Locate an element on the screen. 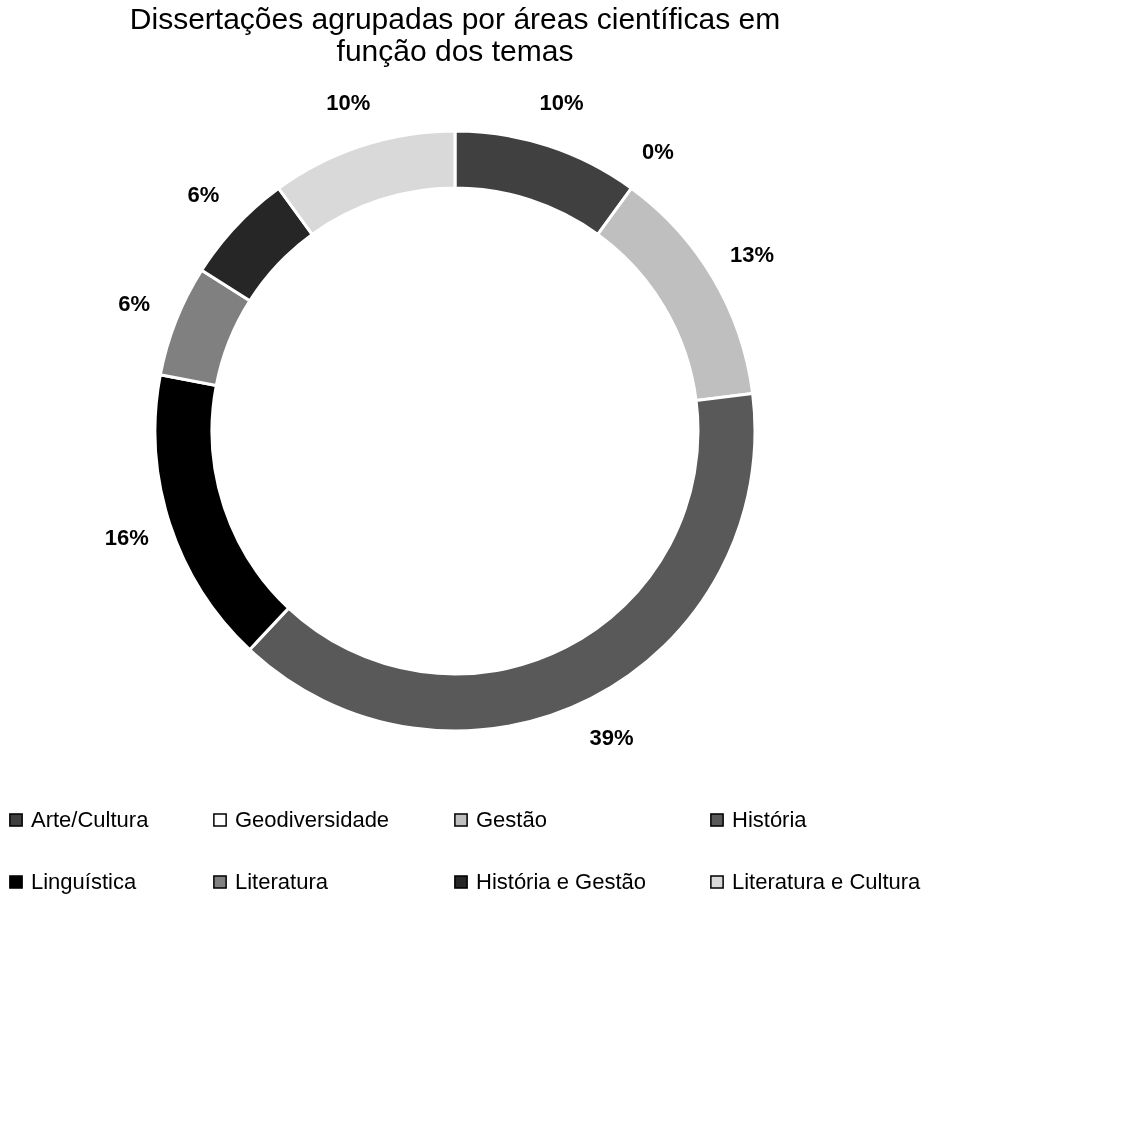  chart-title: Dissertações agrupadas por áreas científicas em função dos temas is located at coordinates (455, 34).